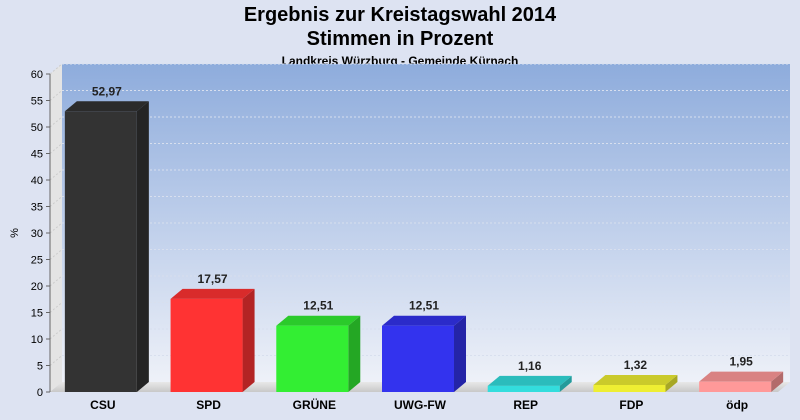 This screenshot has width=800, height=420. What do you see at coordinates (400, 39) in the screenshot?
I see `chart-subtitle: Stimmen in Prozent` at bounding box center [400, 39].